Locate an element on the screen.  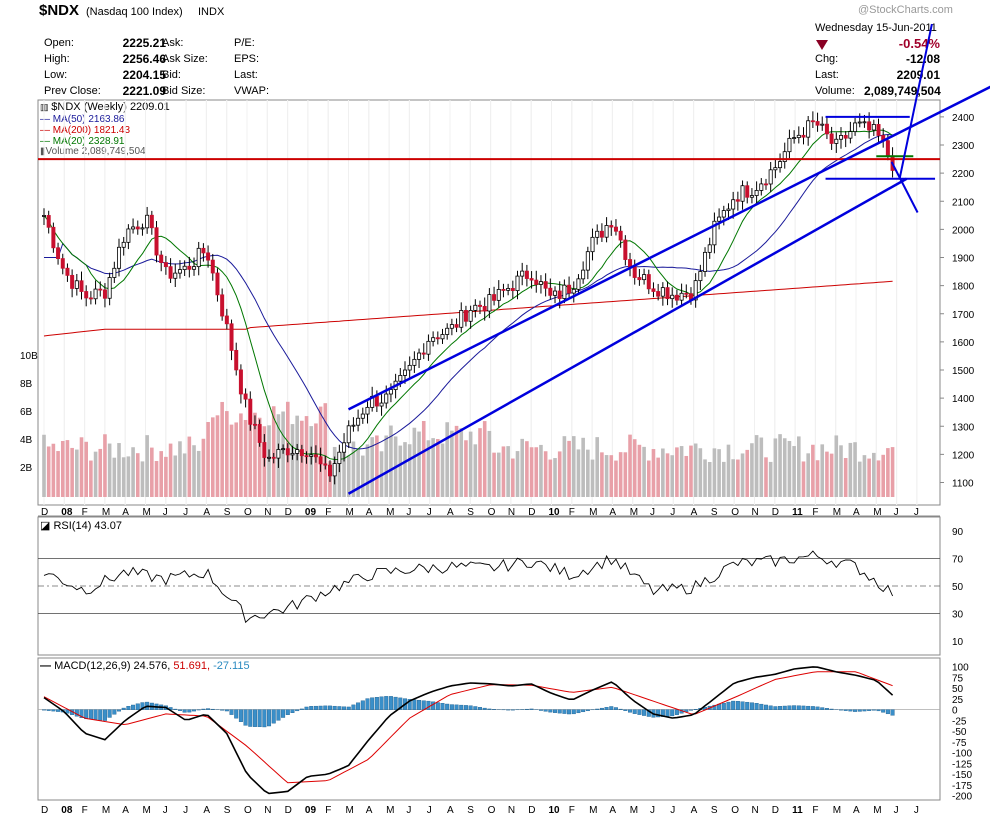
quote-value: 2221.09 is located at coordinates (144, 91).